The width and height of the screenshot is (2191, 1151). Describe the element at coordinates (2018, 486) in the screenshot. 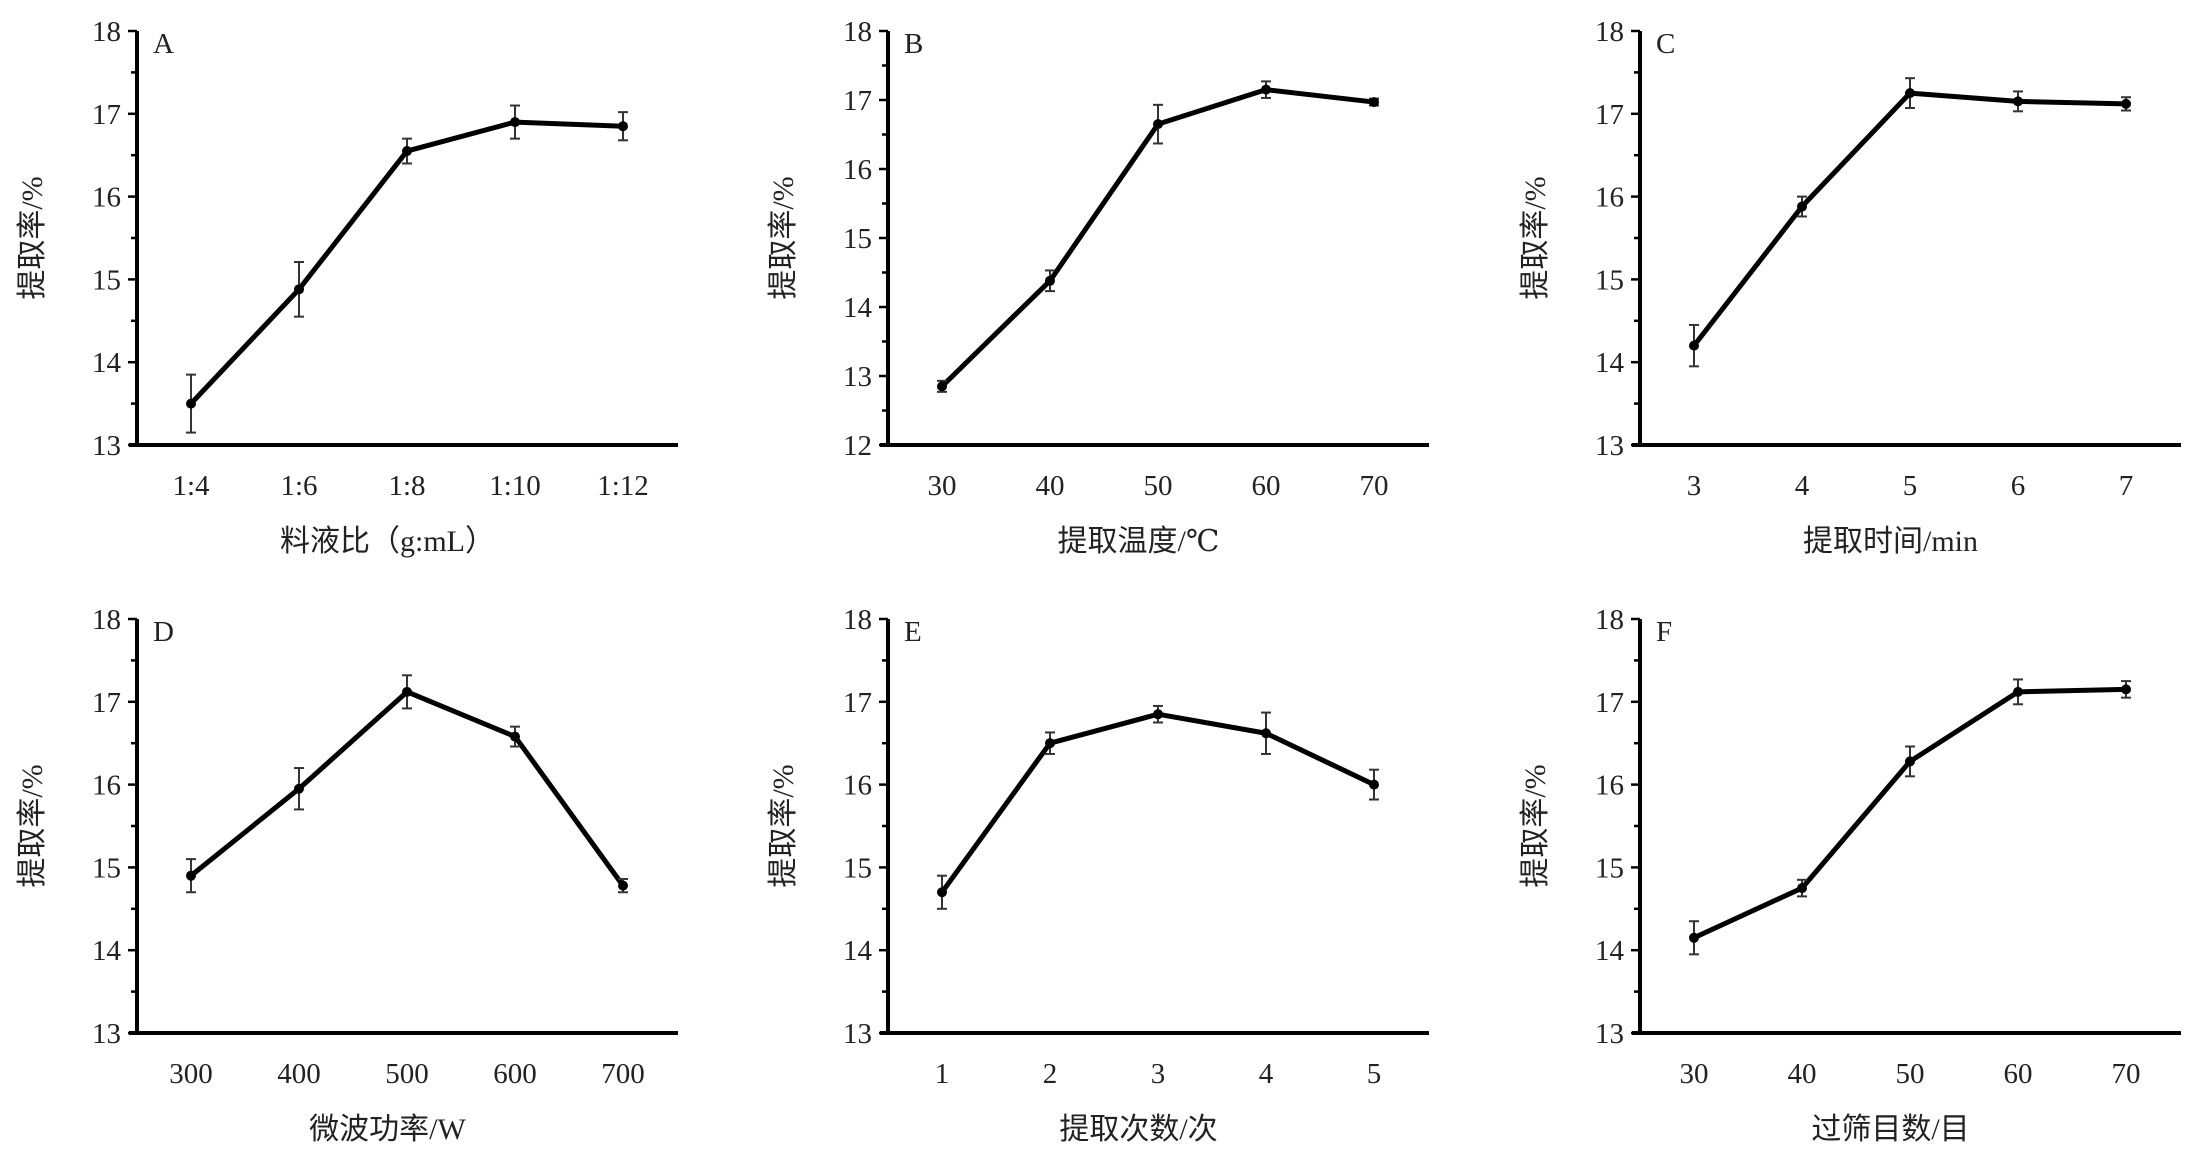

I see `x-tick-label: 6` at that location.